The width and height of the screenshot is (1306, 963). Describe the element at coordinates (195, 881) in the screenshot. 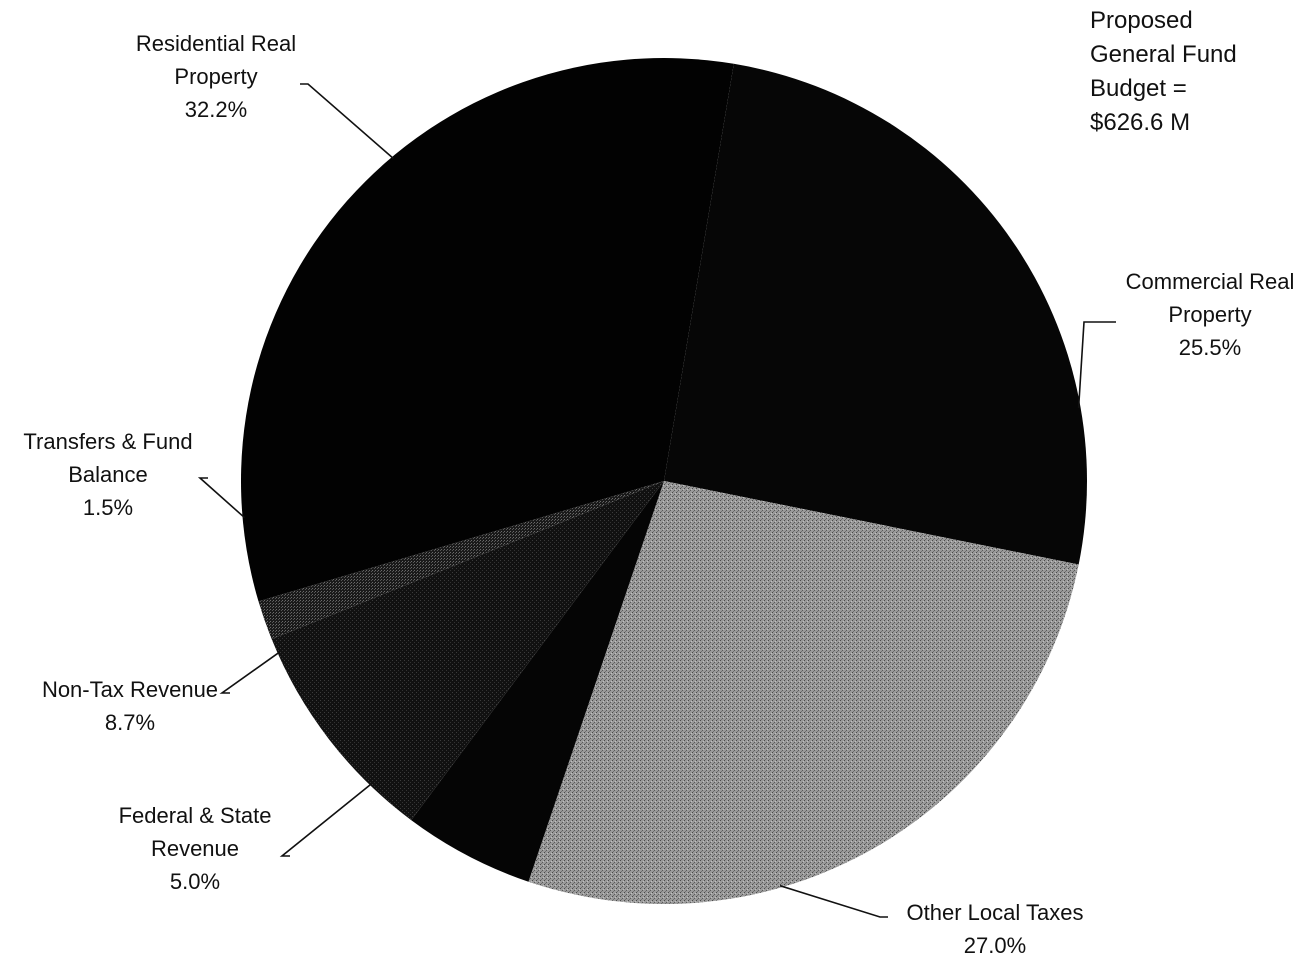

I see `slice-percent-label: 5.0%` at that location.